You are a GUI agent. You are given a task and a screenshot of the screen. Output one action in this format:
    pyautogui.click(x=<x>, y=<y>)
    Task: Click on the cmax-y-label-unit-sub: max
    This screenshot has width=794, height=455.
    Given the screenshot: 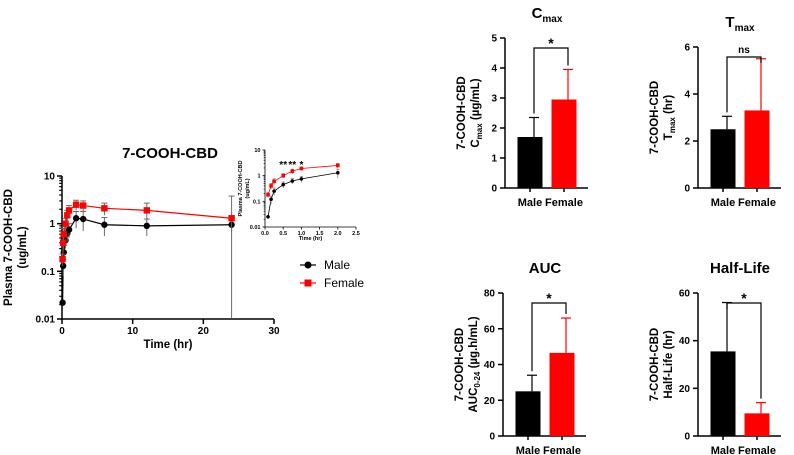 What is the action you would take?
    pyautogui.click(x=479, y=131)
    